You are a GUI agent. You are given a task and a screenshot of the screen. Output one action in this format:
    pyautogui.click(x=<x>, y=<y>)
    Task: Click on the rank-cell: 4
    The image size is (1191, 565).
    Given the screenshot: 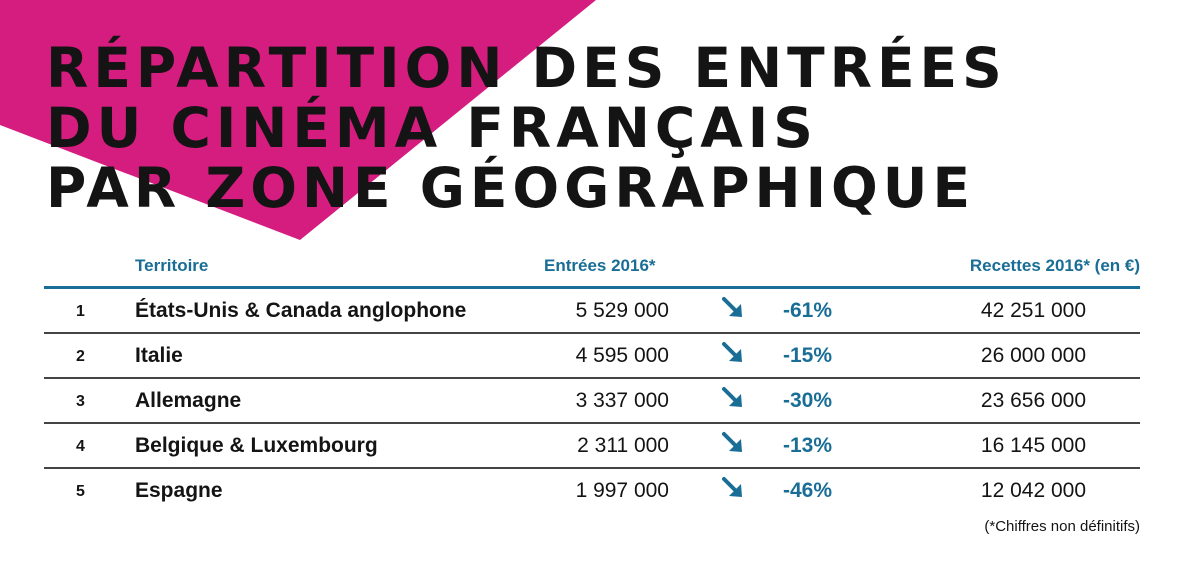 What is the action you would take?
    pyautogui.click(x=80, y=446)
    